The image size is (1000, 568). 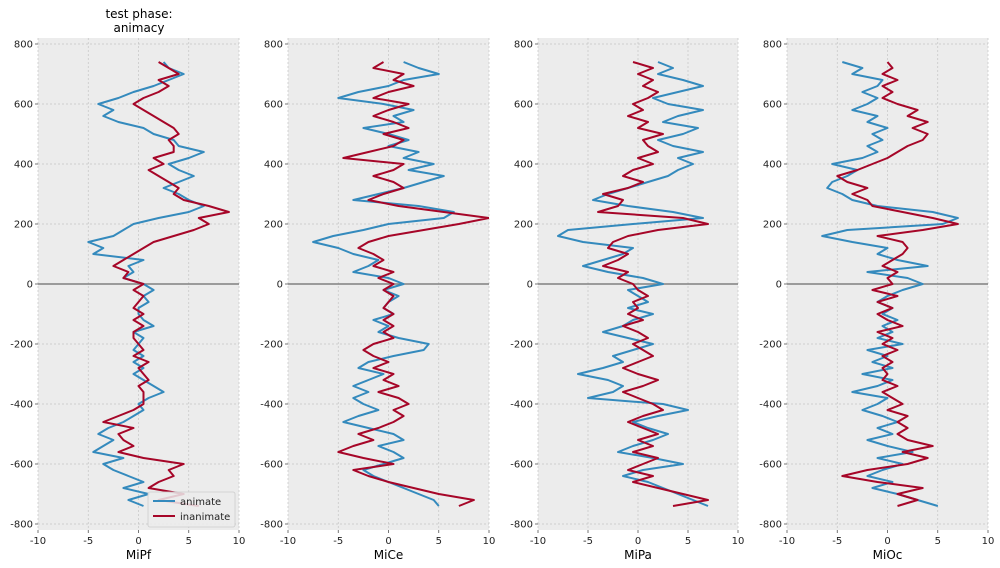 I want to click on legend: animate inanimate, so click(x=191, y=509).